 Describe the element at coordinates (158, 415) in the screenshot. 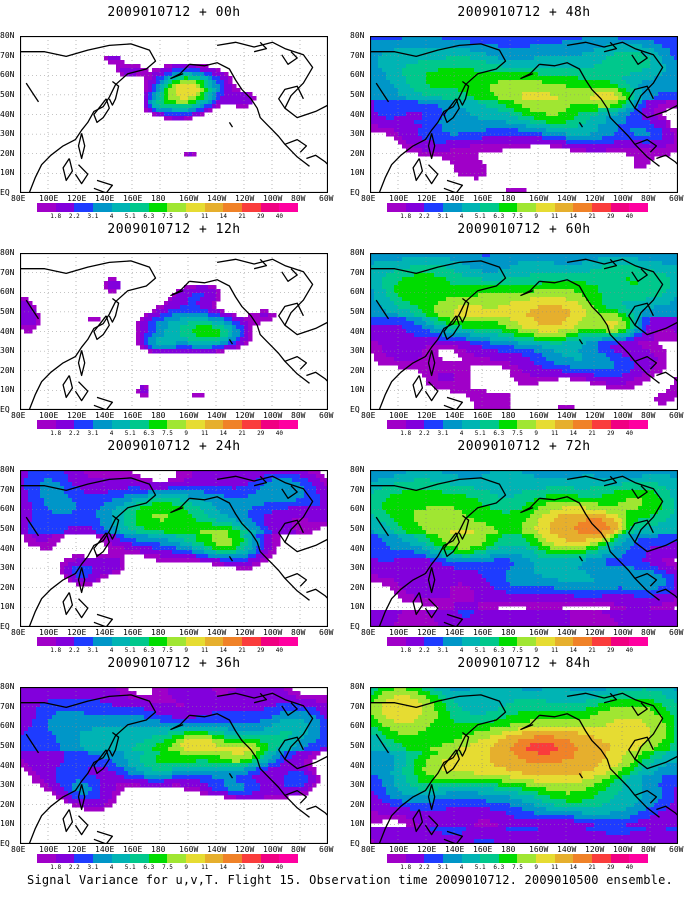

I see `longitude-label: 180` at that location.